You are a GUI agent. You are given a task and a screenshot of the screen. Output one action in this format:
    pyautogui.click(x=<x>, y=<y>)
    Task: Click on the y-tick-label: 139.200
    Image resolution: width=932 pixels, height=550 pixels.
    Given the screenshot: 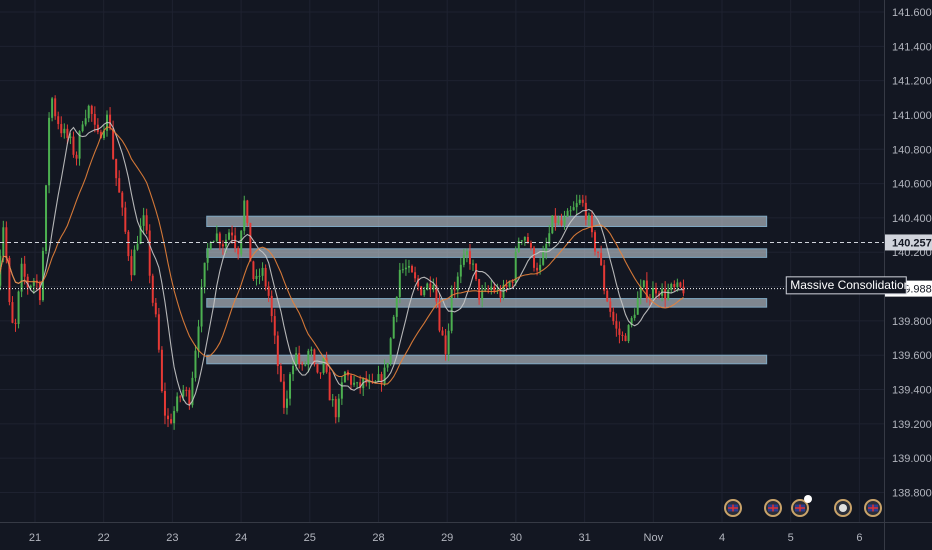 What is the action you would take?
    pyautogui.click(x=912, y=425)
    